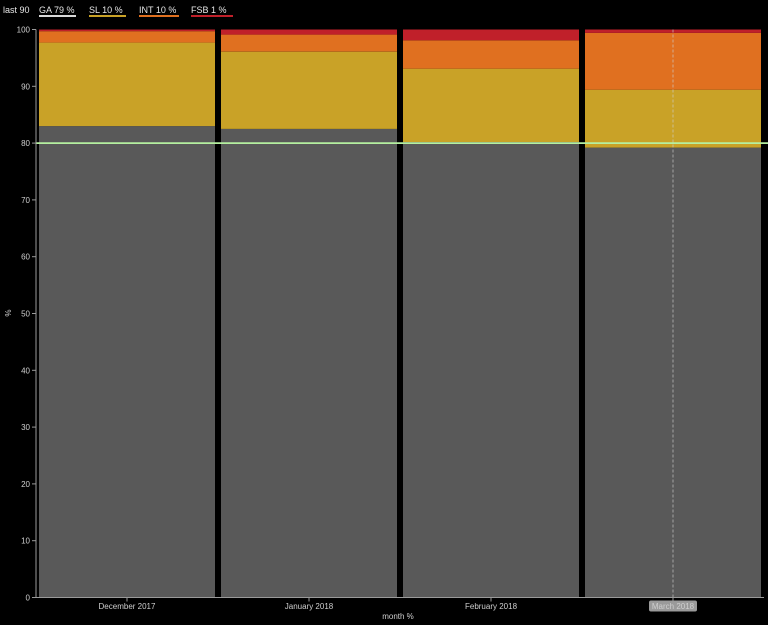 The width and height of the screenshot is (768, 625). I want to click on legend: last 90 GA 79 % SL 10 % INT 10 % FSB 1 %, so click(384, 9).